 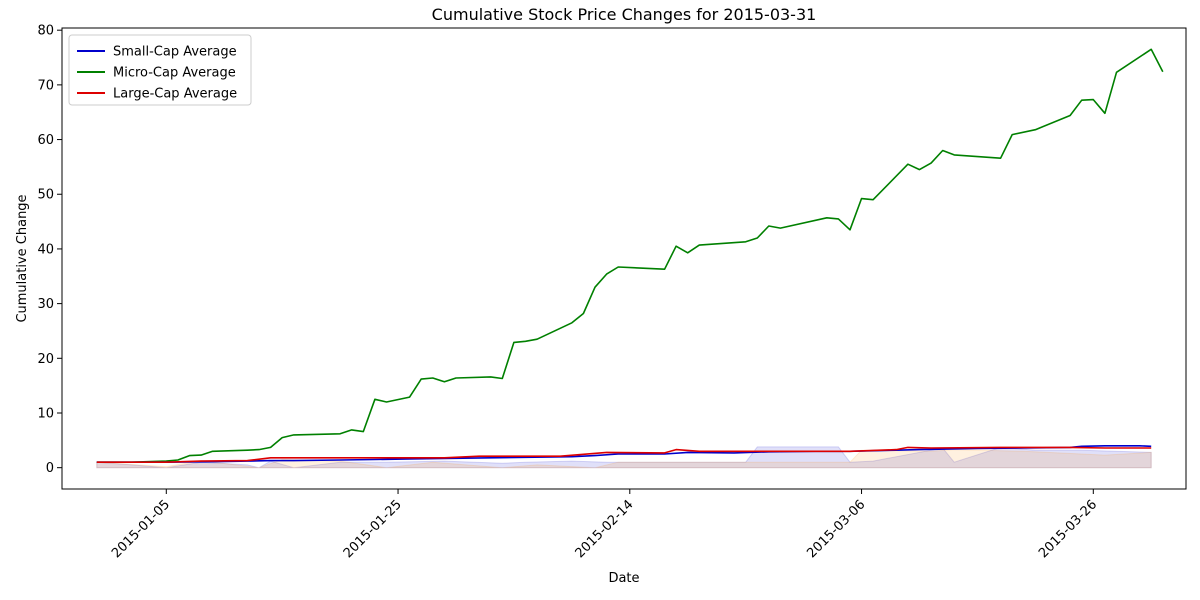 I want to click on y-tick-label: 70, so click(x=45, y=85).